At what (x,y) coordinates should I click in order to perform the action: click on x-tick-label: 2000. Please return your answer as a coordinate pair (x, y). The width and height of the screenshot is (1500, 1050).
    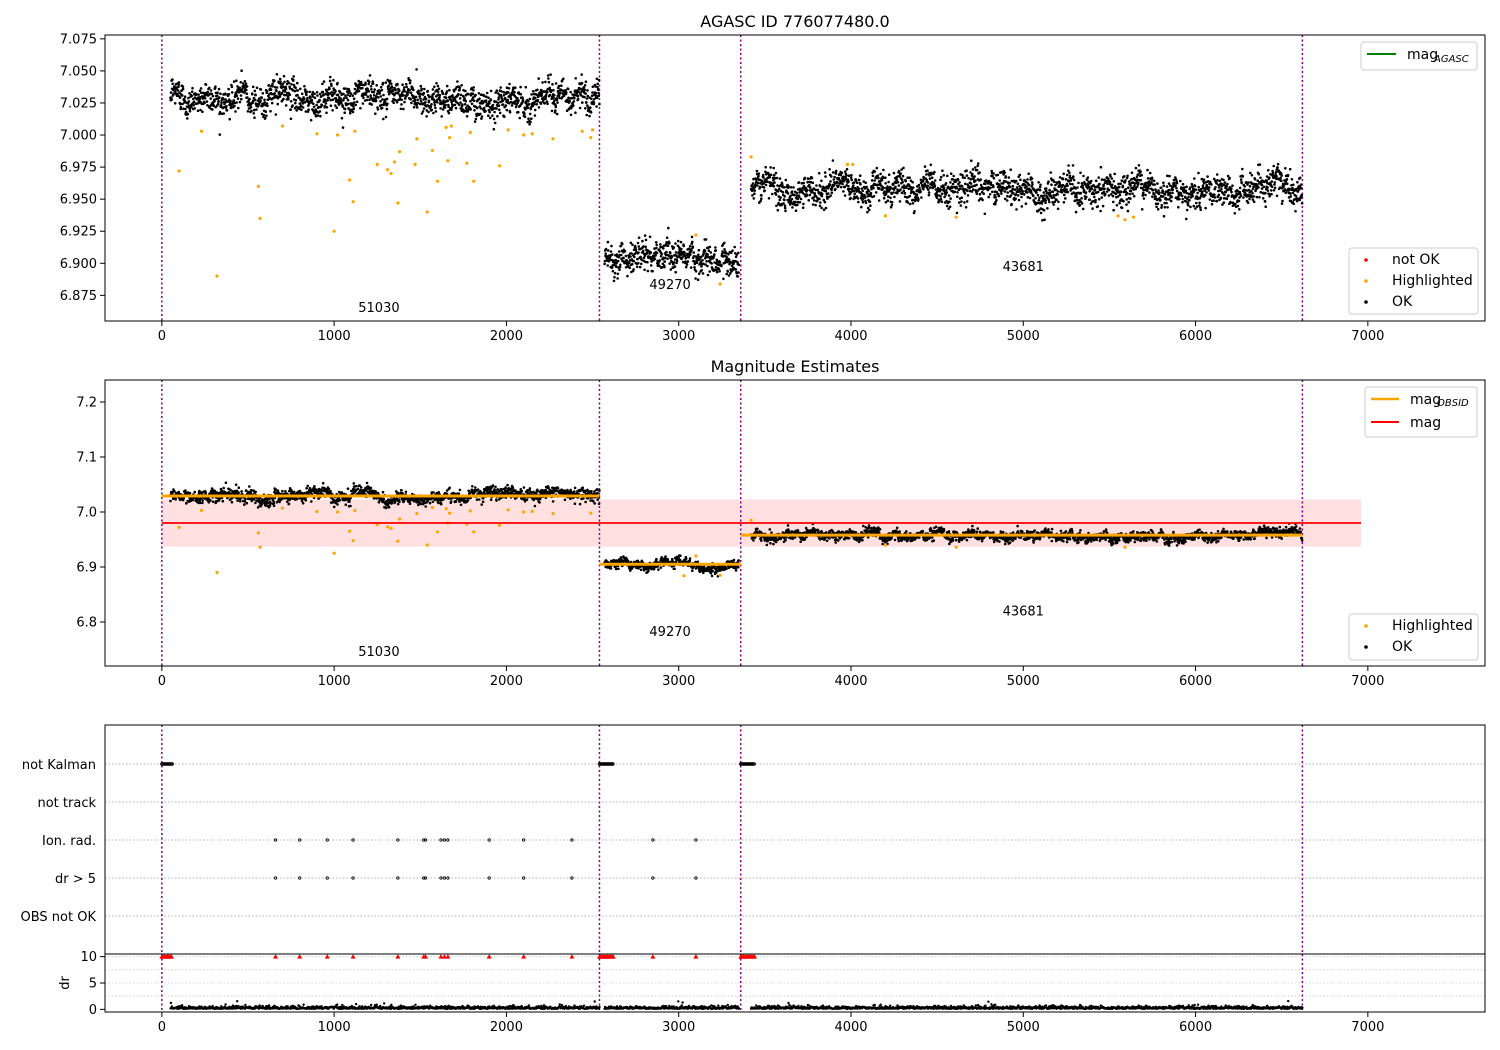
    Looking at the image, I should click on (506, 336).